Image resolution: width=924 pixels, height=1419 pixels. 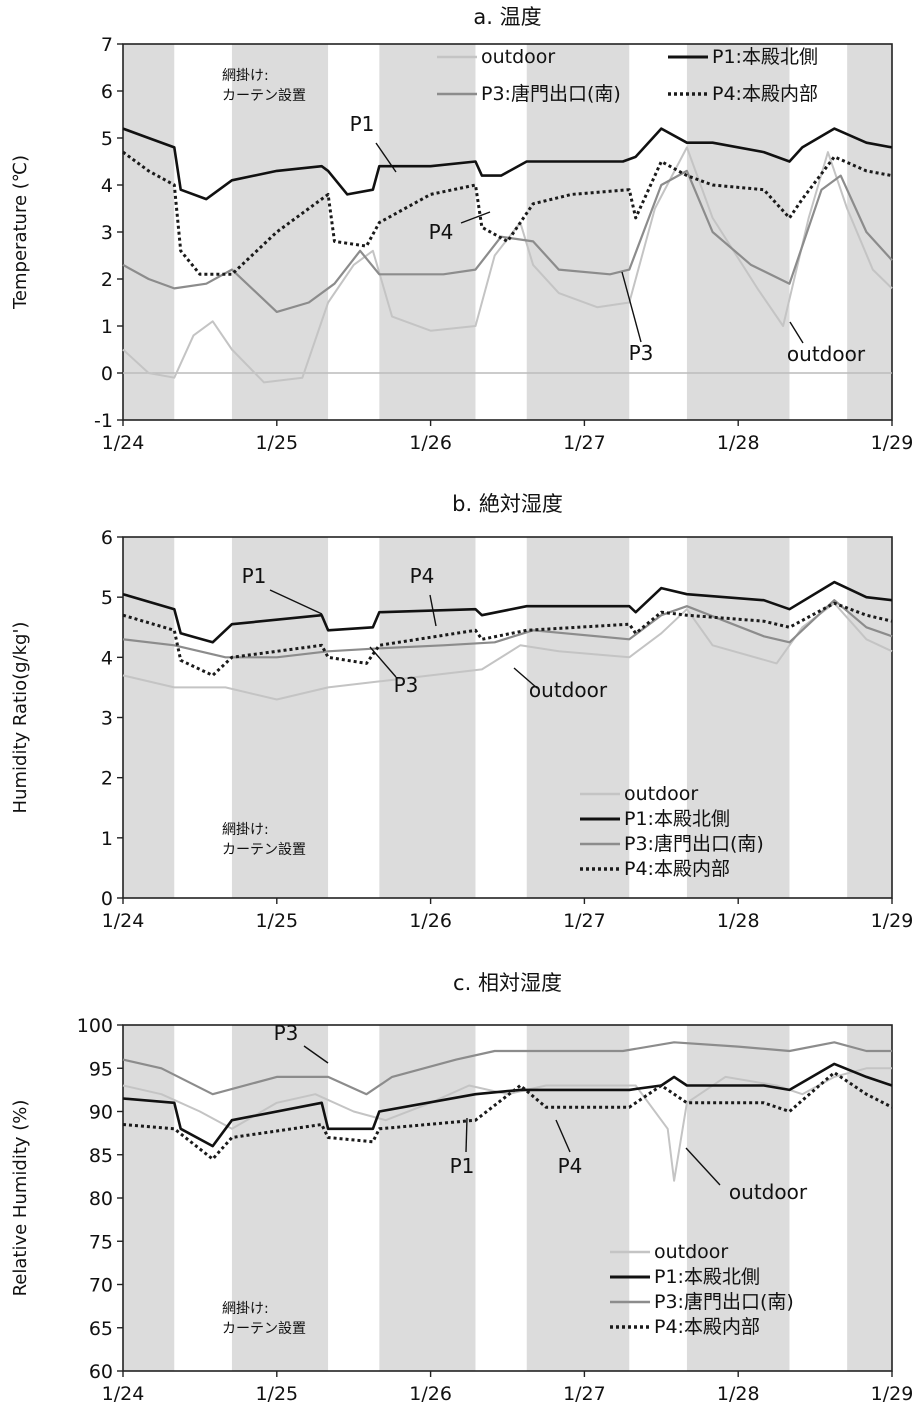 I want to click on chart-title: c. 相対湿度, so click(x=507, y=983).